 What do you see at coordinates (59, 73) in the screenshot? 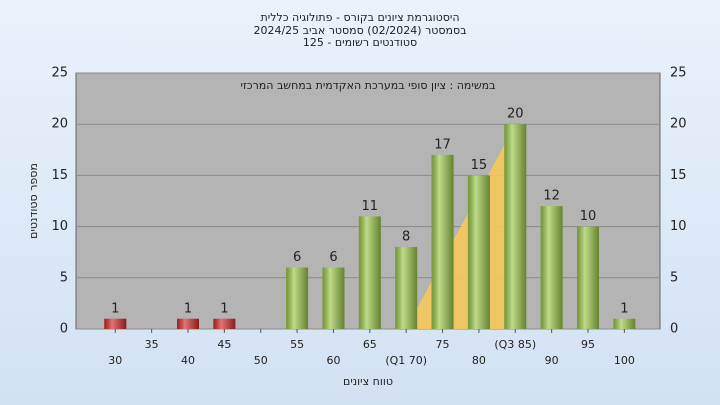
I see `y-tick-label: 25` at bounding box center [59, 73].